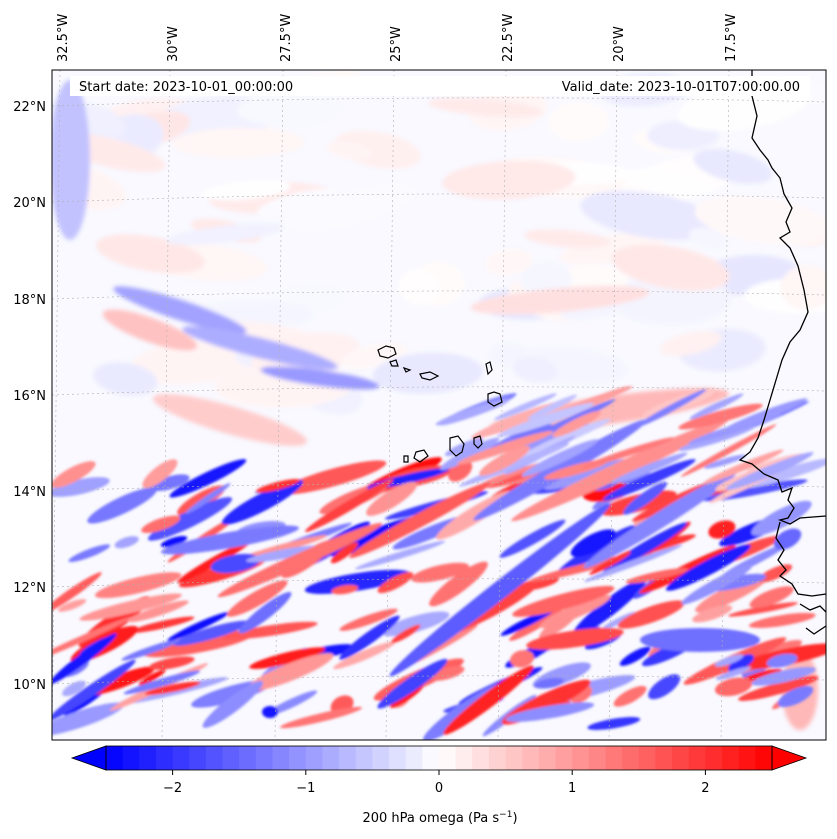 This screenshot has width=837, height=839. I want to click on colorbar-tick-label: 1, so click(572, 788).